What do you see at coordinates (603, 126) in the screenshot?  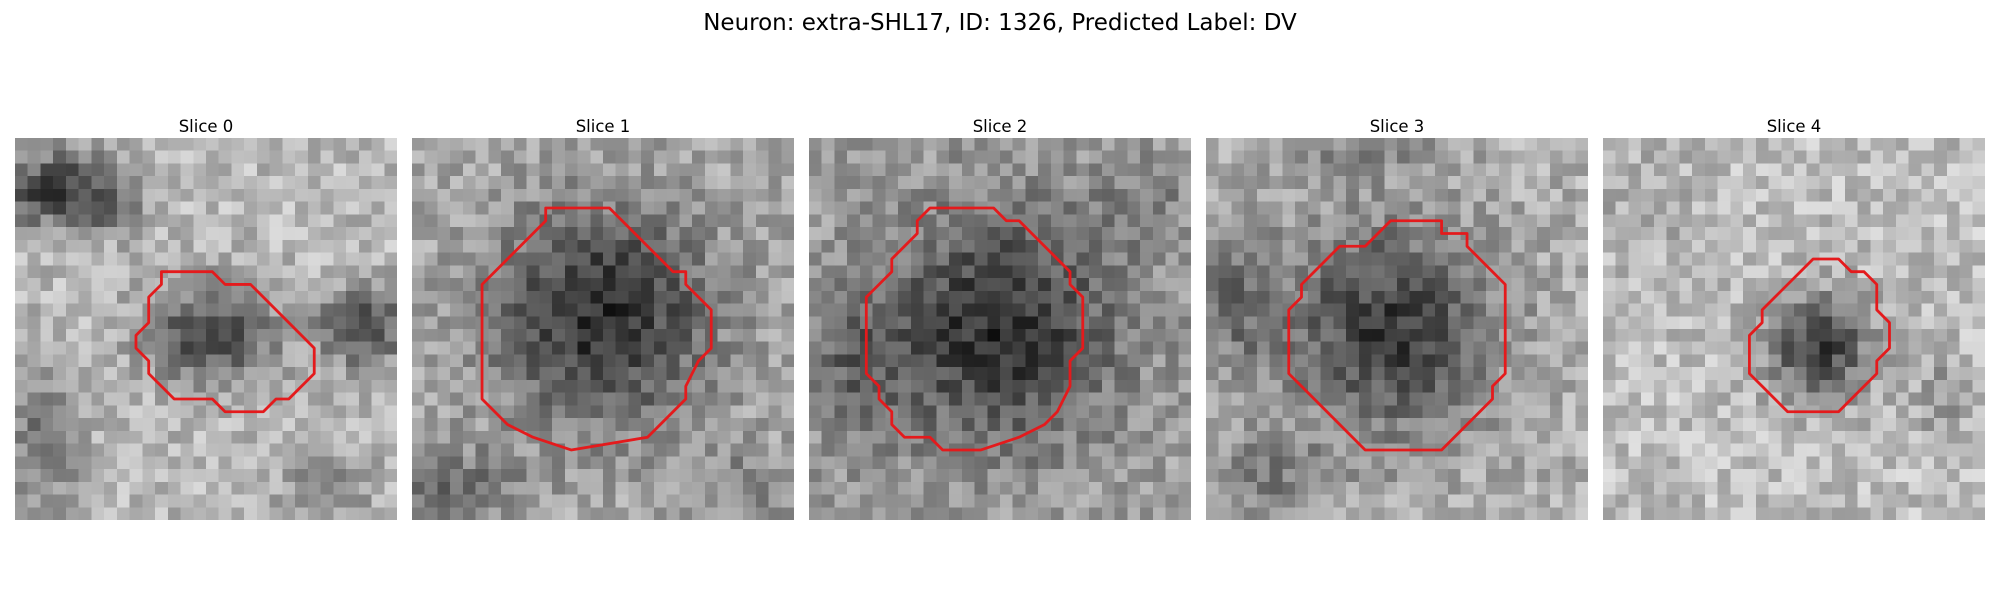 I see `slice-title-1: Slice 1` at bounding box center [603, 126].